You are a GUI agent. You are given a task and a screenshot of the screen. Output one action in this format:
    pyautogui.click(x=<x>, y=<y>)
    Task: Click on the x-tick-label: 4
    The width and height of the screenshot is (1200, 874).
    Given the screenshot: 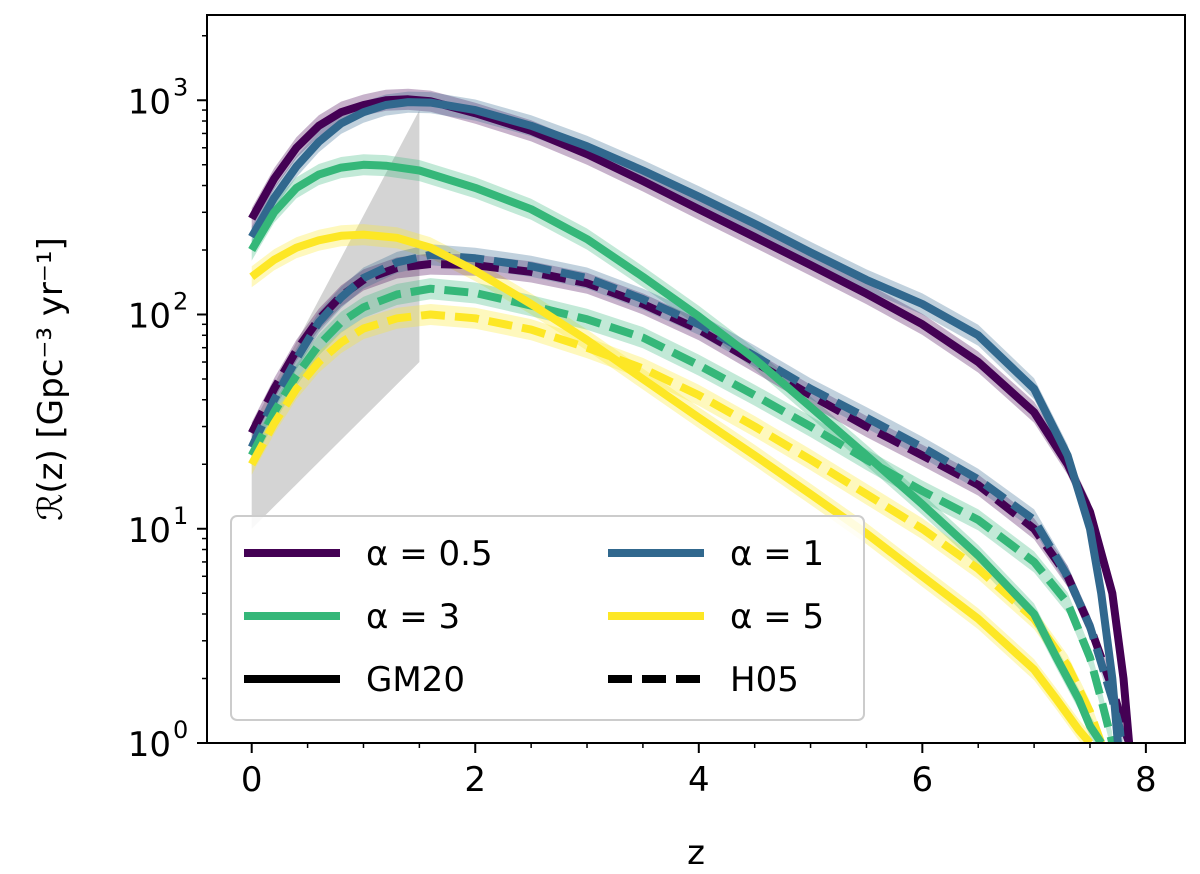 What is the action you would take?
    pyautogui.click(x=699, y=780)
    